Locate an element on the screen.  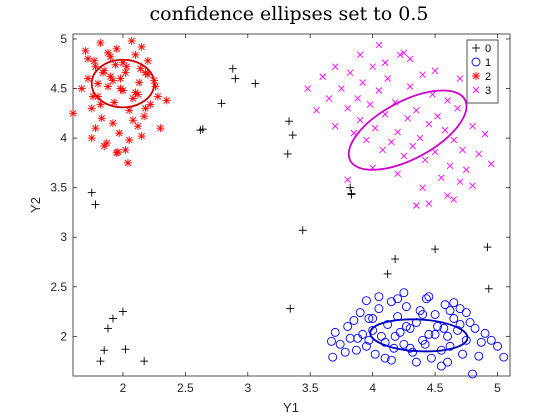
x-tick-label: 4.5 is located at coordinates (435, 388).